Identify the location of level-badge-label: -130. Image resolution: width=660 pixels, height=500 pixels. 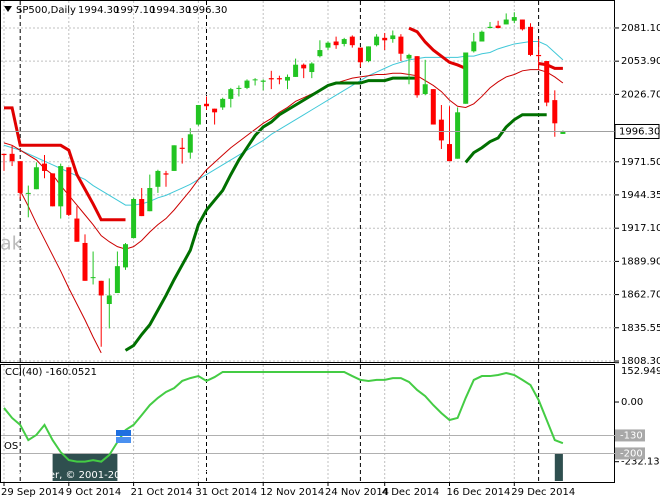
(631, 435).